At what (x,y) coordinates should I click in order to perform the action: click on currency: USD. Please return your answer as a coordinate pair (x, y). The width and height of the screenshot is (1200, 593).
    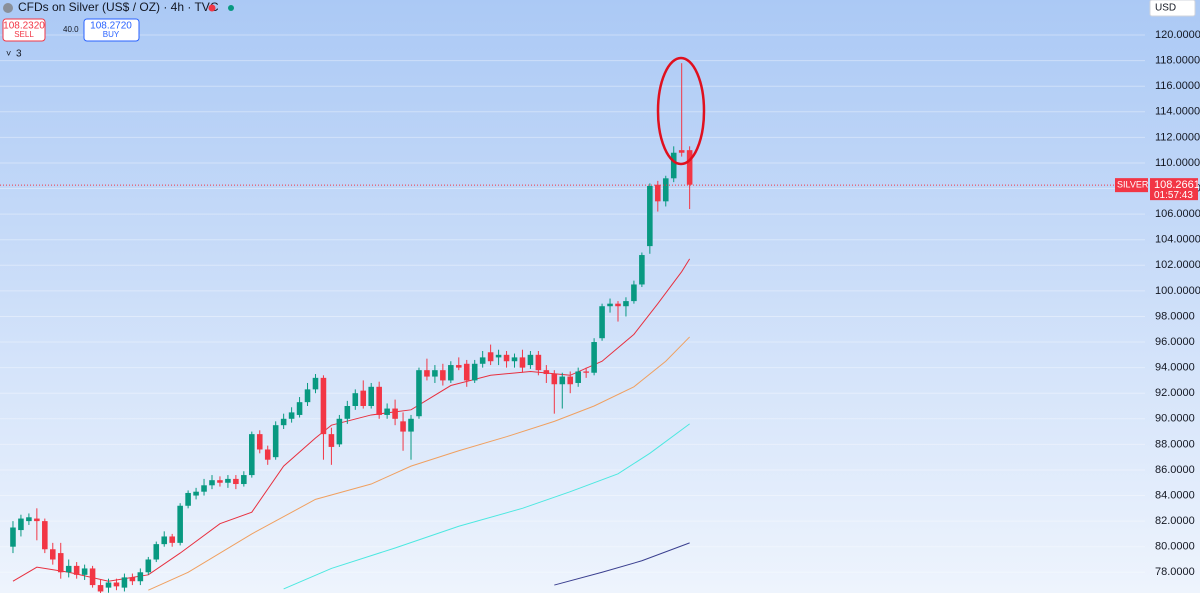
    Looking at the image, I should click on (1165, 8).